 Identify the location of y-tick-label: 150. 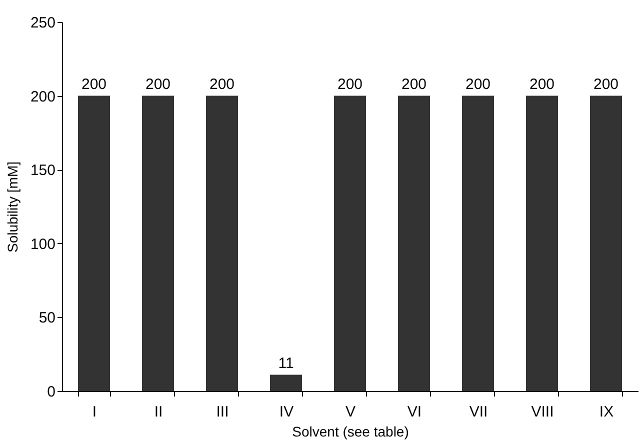
(43, 171).